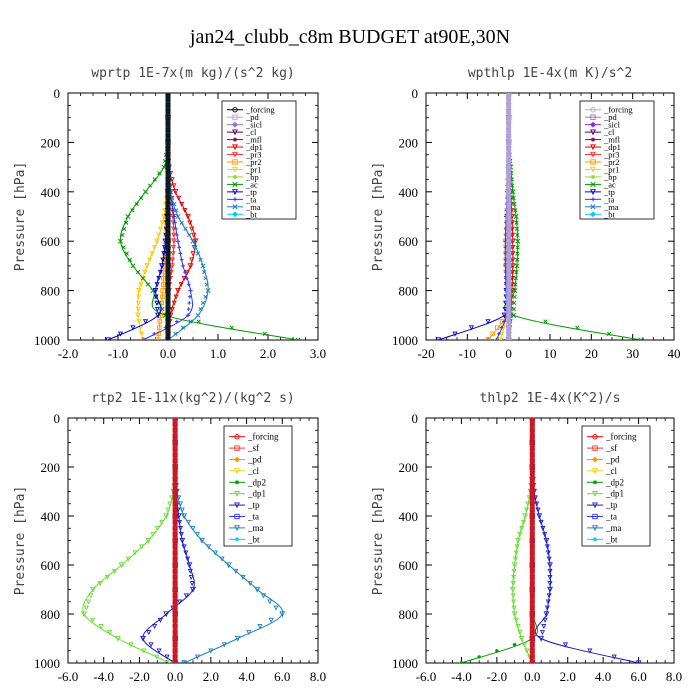 Image resolution: width=700 pixels, height=700 pixels. I want to click on figure-title: jan24_clubb_c8m BUDGET at90E,30N, so click(349, 37).